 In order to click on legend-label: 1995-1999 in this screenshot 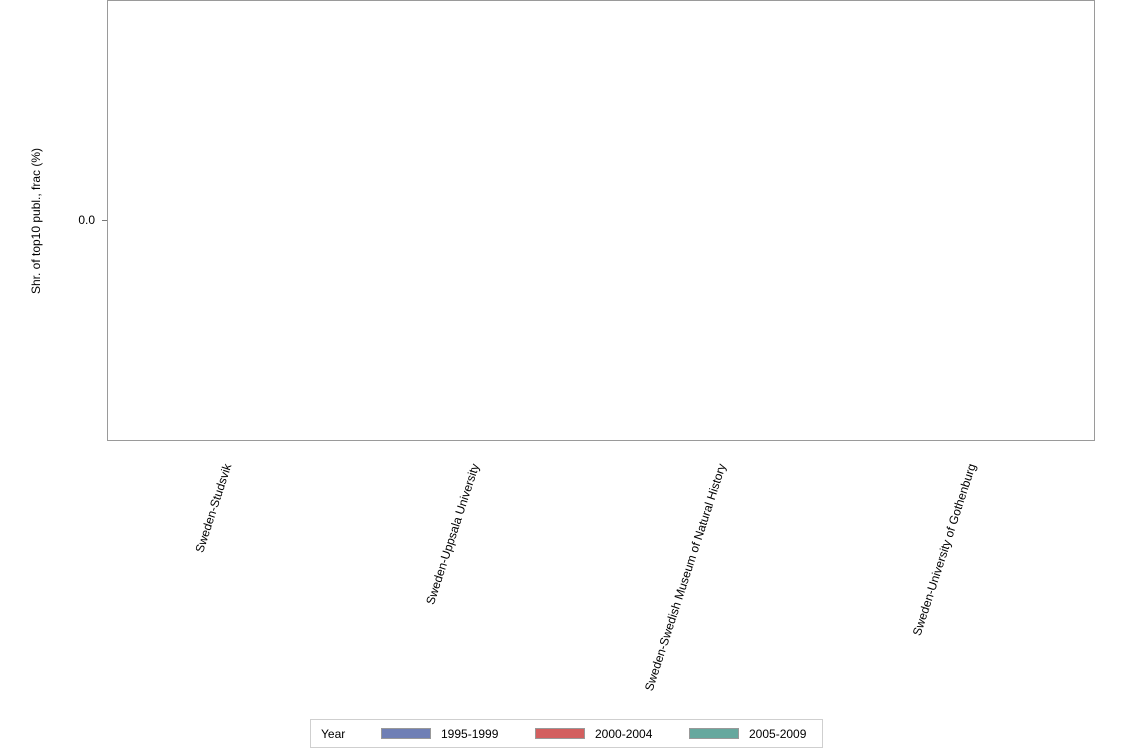, I will do `click(470, 734)`.